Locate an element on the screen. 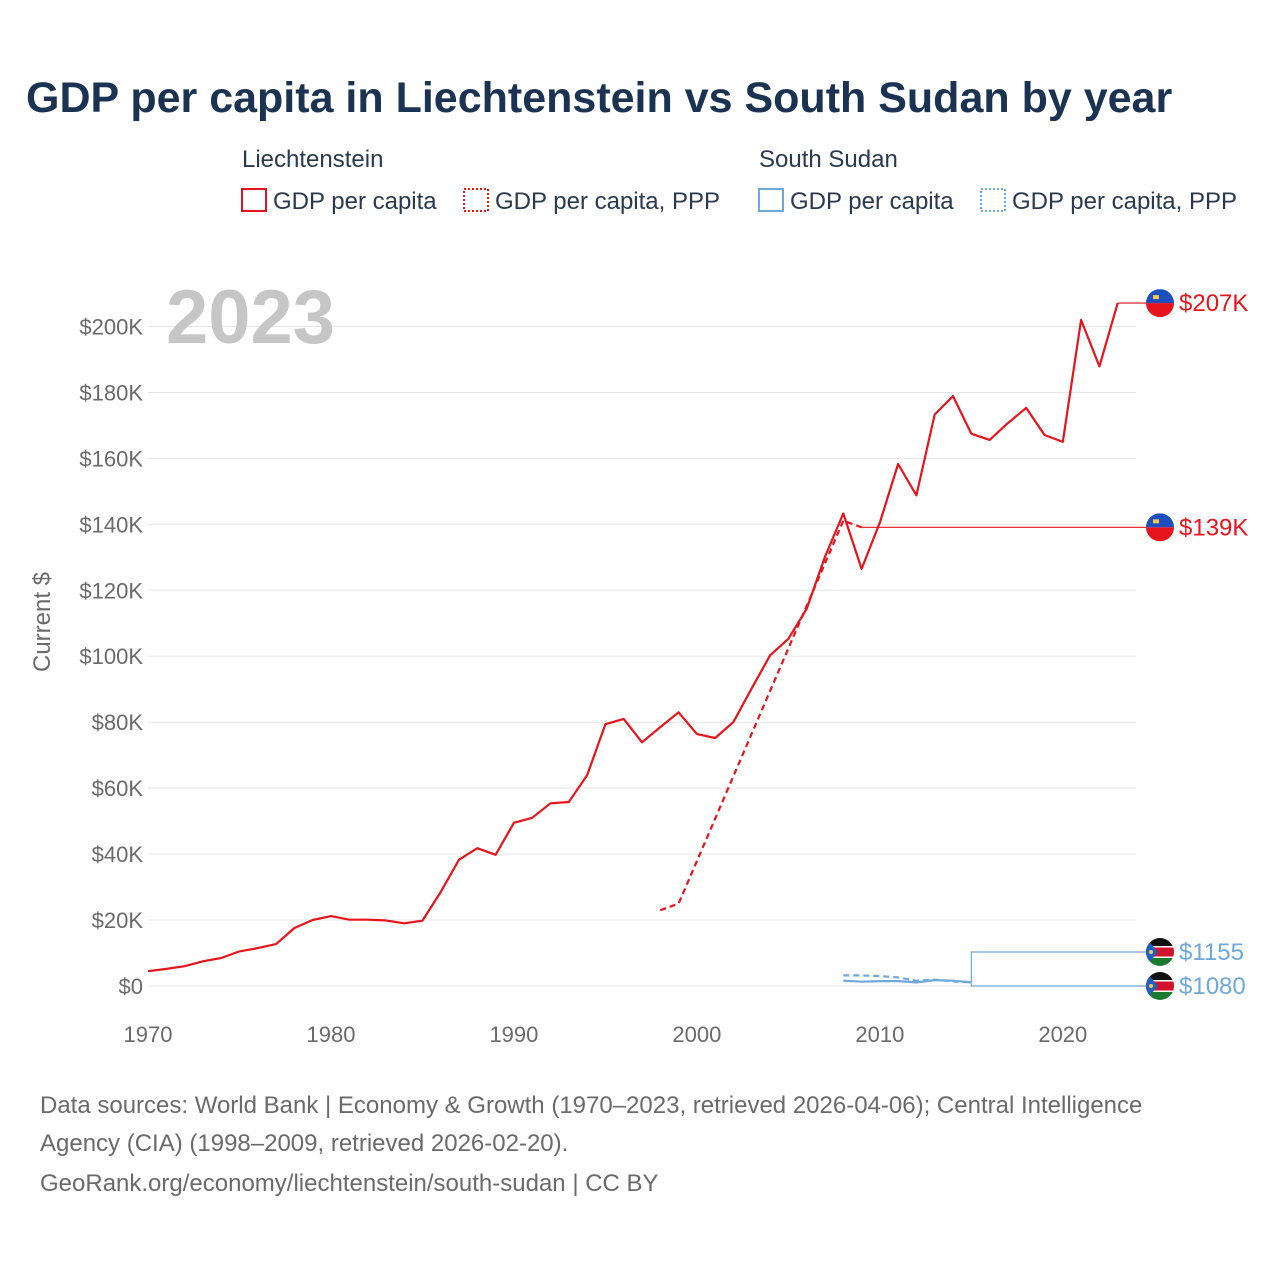 This screenshot has height=1280, width=1280. end-value-label: $207K is located at coordinates (1213, 303).